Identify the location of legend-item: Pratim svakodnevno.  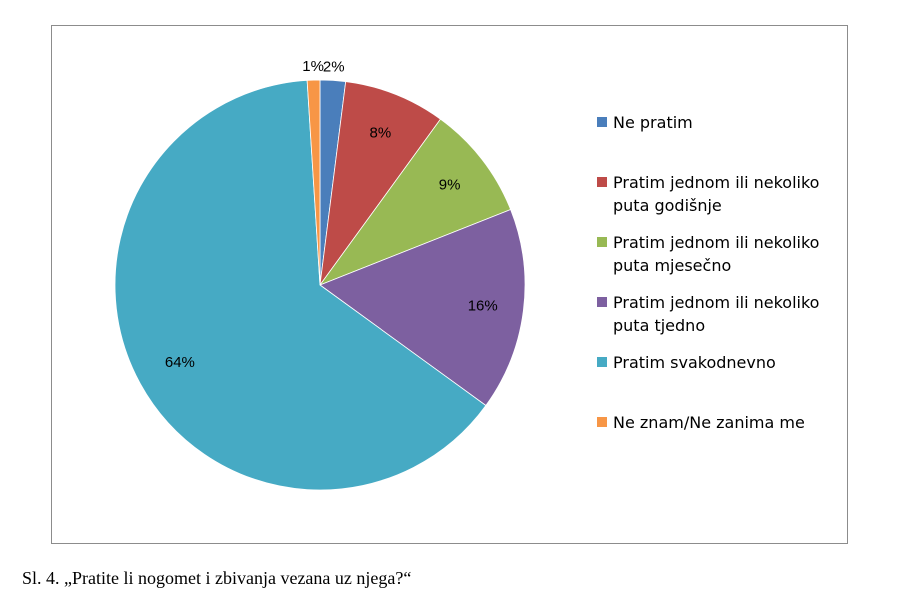
(717, 362).